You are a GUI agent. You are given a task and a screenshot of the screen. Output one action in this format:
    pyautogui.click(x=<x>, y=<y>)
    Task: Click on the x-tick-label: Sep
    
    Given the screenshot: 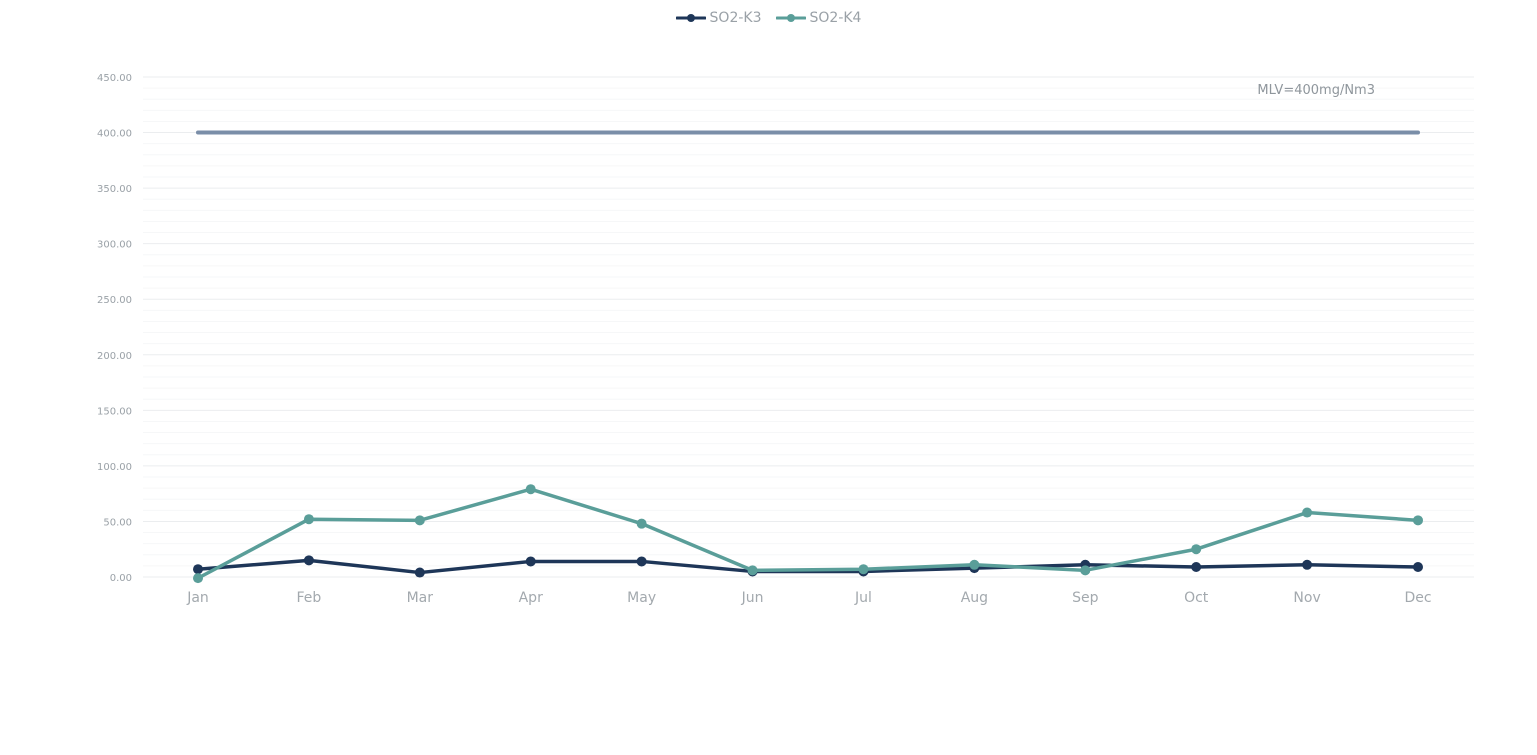 What is the action you would take?
    pyautogui.click(x=1085, y=598)
    